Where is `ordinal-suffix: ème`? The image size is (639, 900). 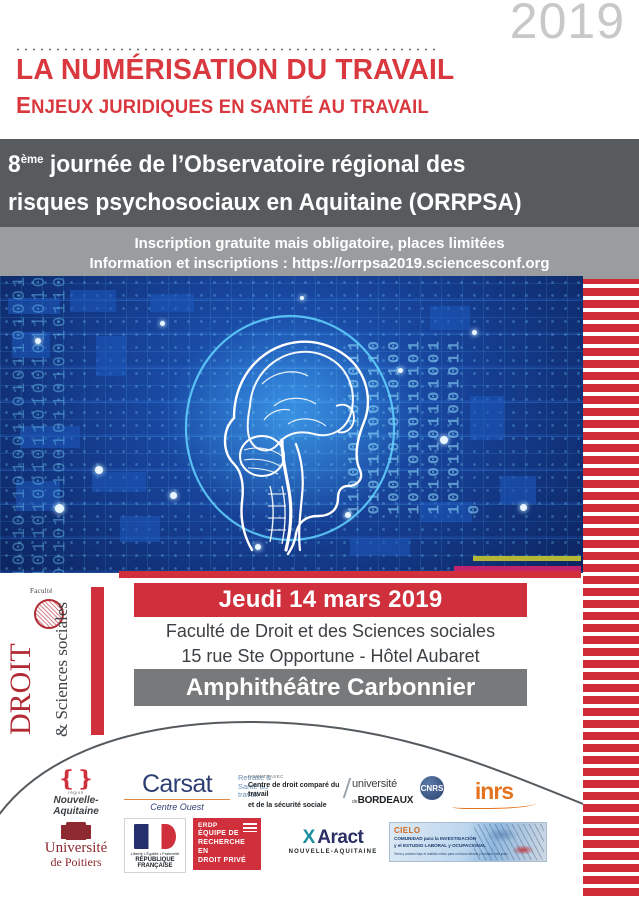 ordinal-suffix: ème is located at coordinates (32, 159).